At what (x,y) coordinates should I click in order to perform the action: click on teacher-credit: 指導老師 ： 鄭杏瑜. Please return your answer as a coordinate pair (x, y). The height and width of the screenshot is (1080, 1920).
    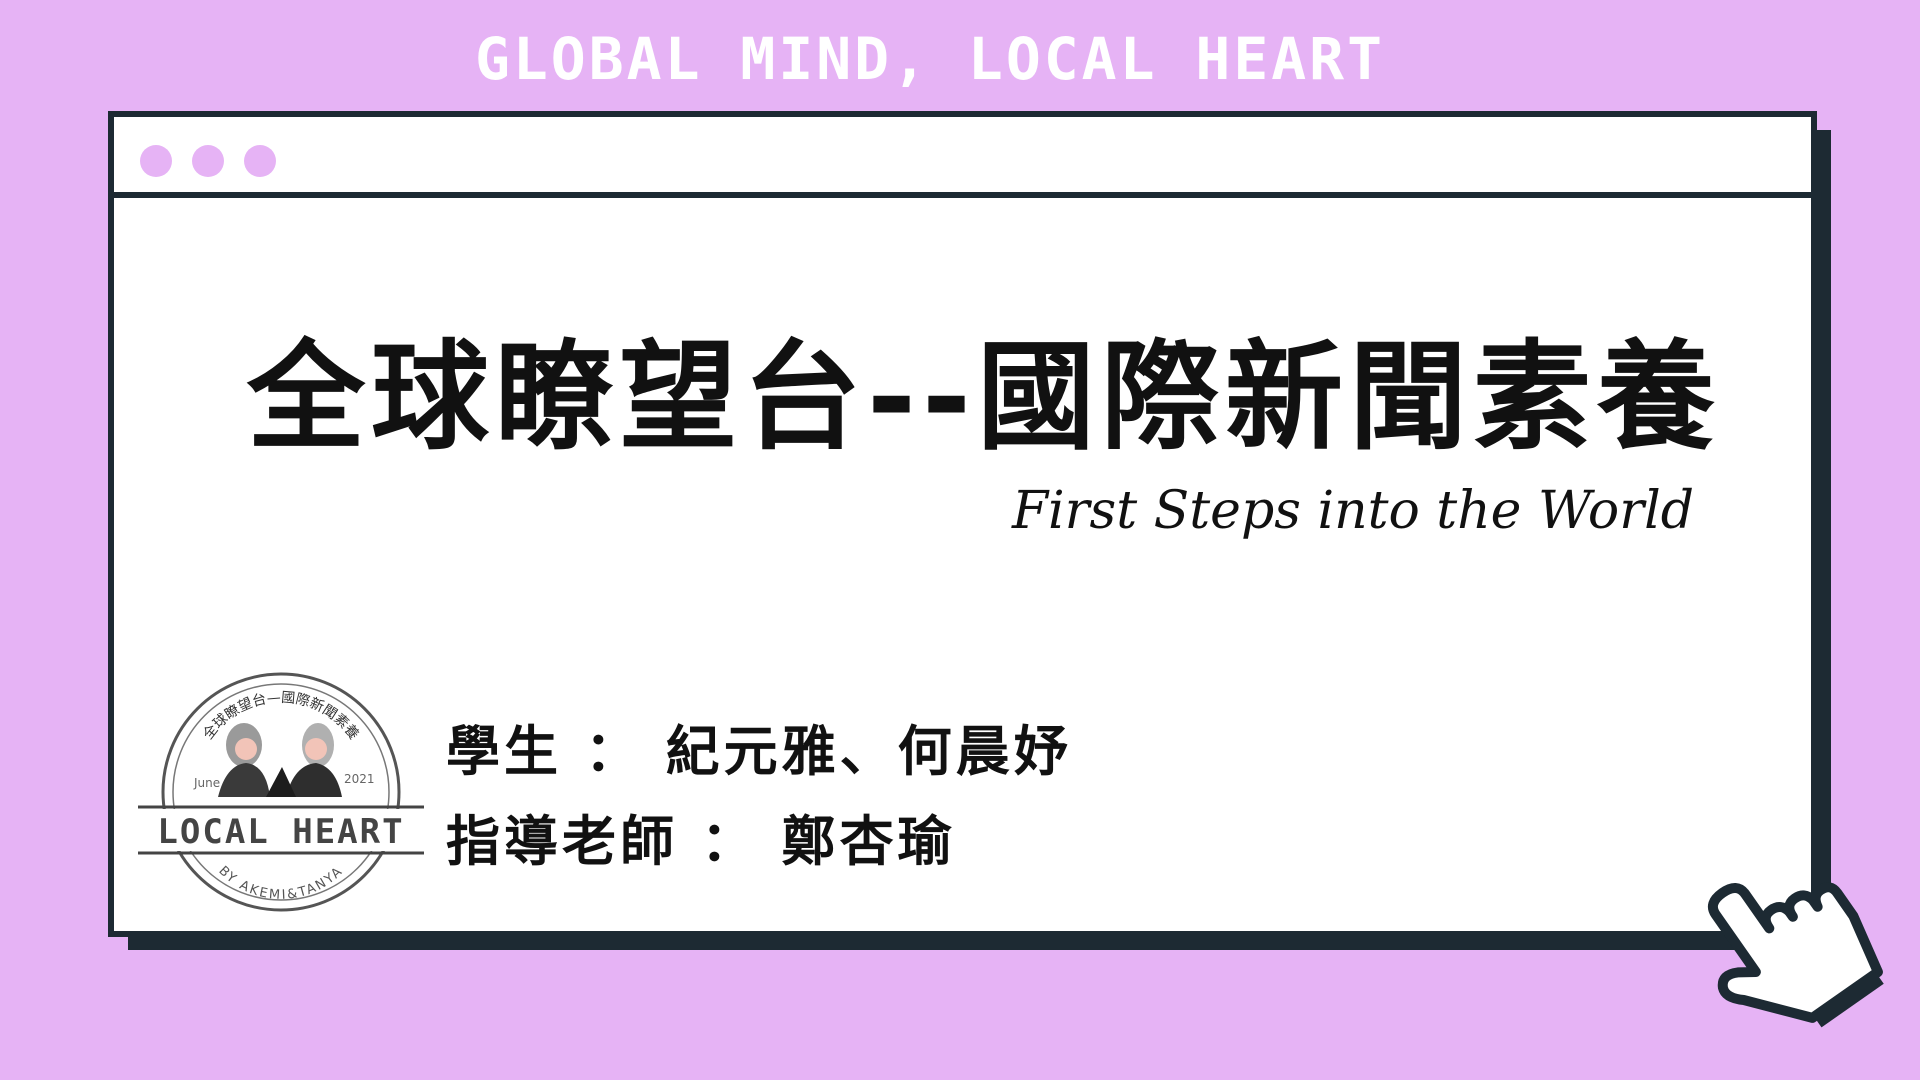
    Looking at the image, I should click on (701, 842).